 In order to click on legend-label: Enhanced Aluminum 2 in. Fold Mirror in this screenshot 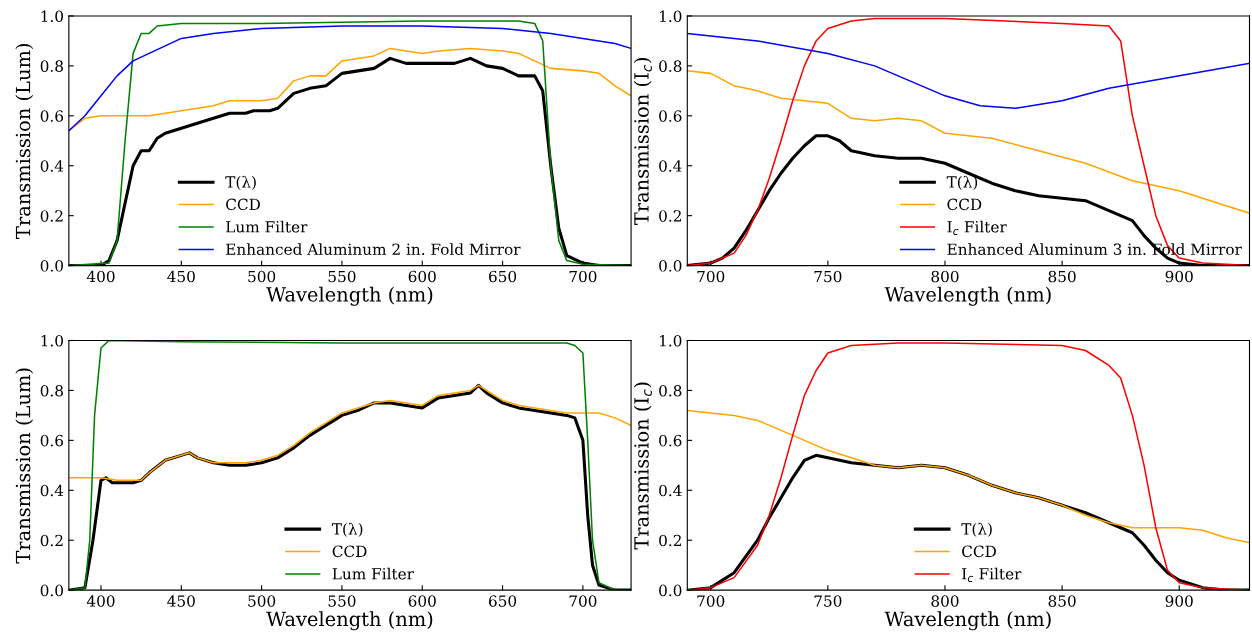, I will do `click(373, 249)`.